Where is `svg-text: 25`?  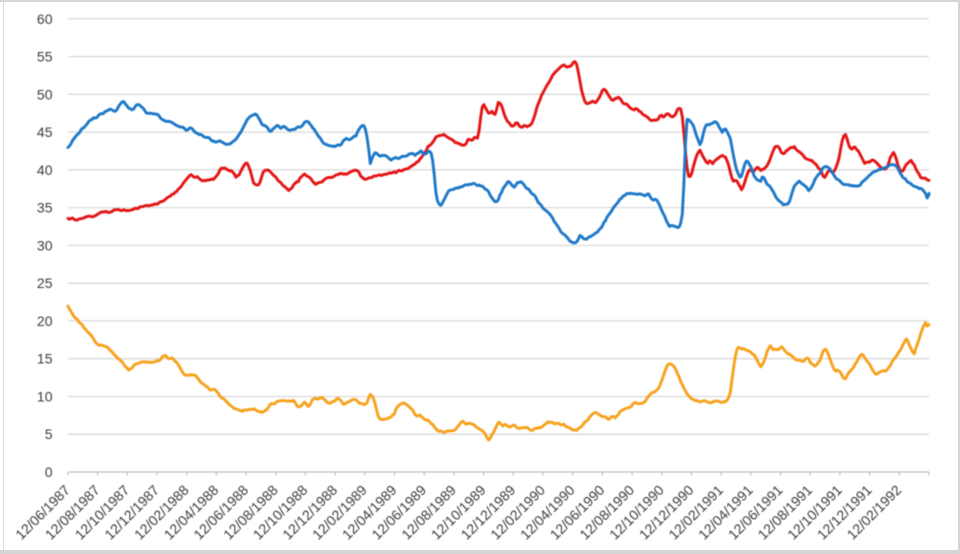 svg-text: 25 is located at coordinates (45, 283).